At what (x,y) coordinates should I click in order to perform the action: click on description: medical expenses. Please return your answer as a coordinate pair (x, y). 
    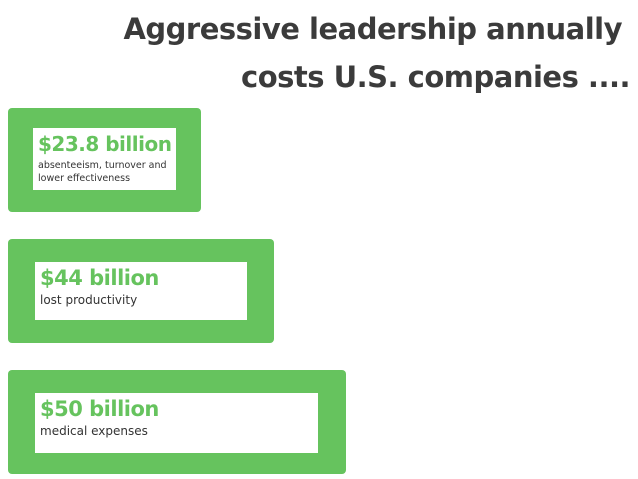
    Looking at the image, I should click on (94, 431).